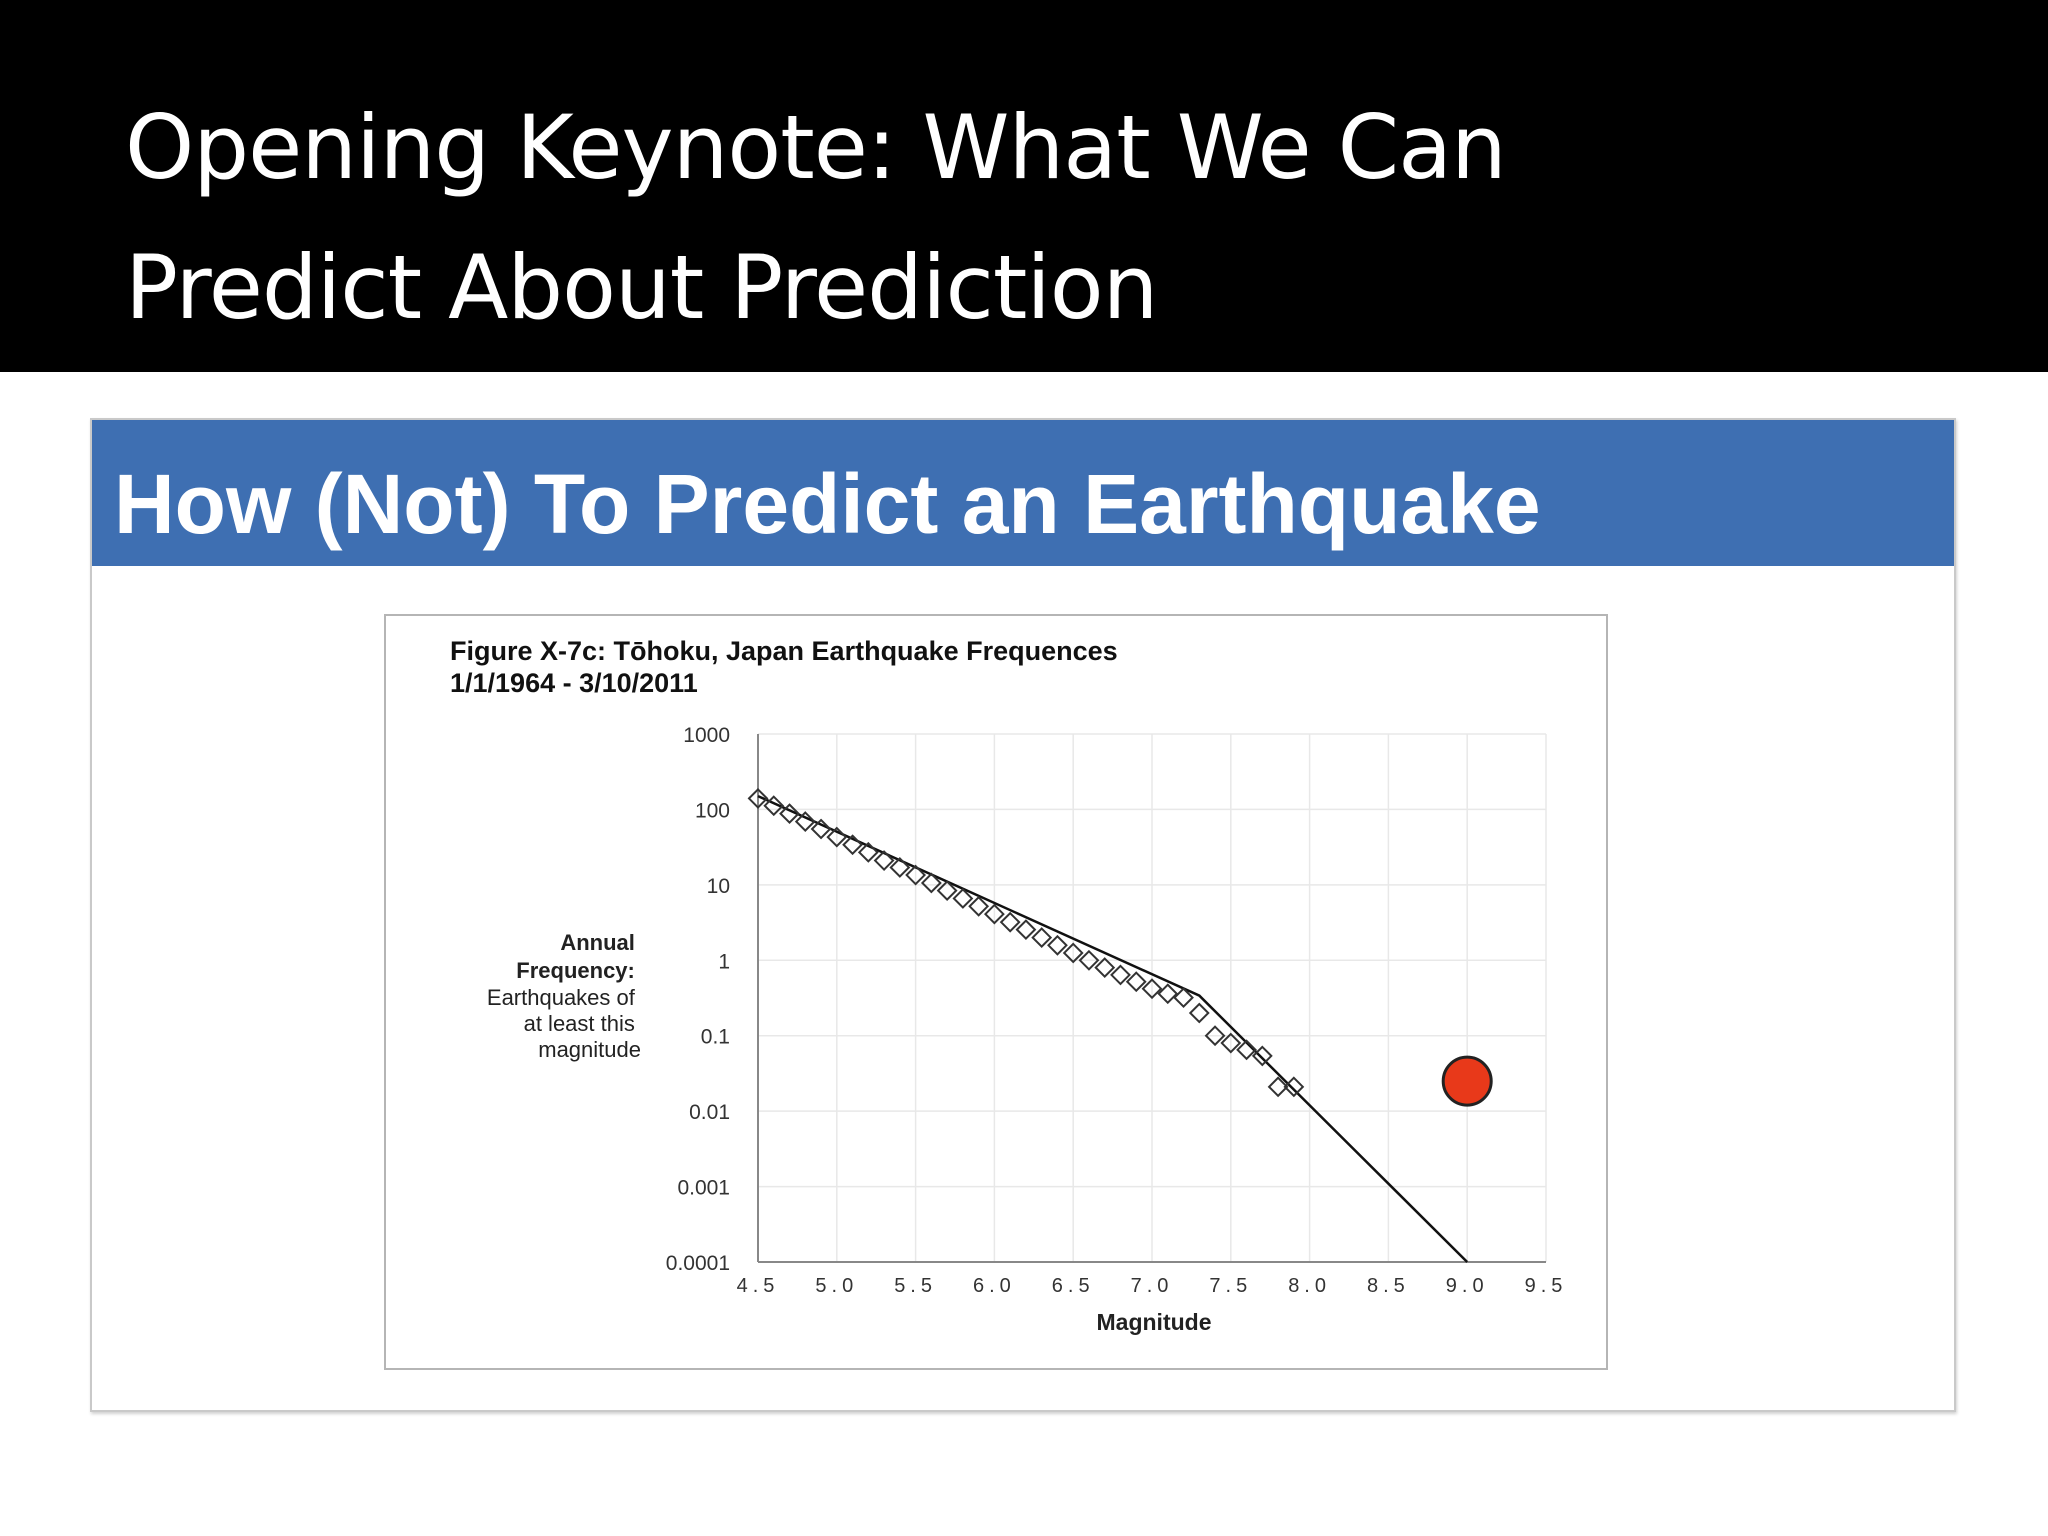  Describe the element at coordinates (758, 1286) in the screenshot. I see `x-tick-label: 4.5` at that location.